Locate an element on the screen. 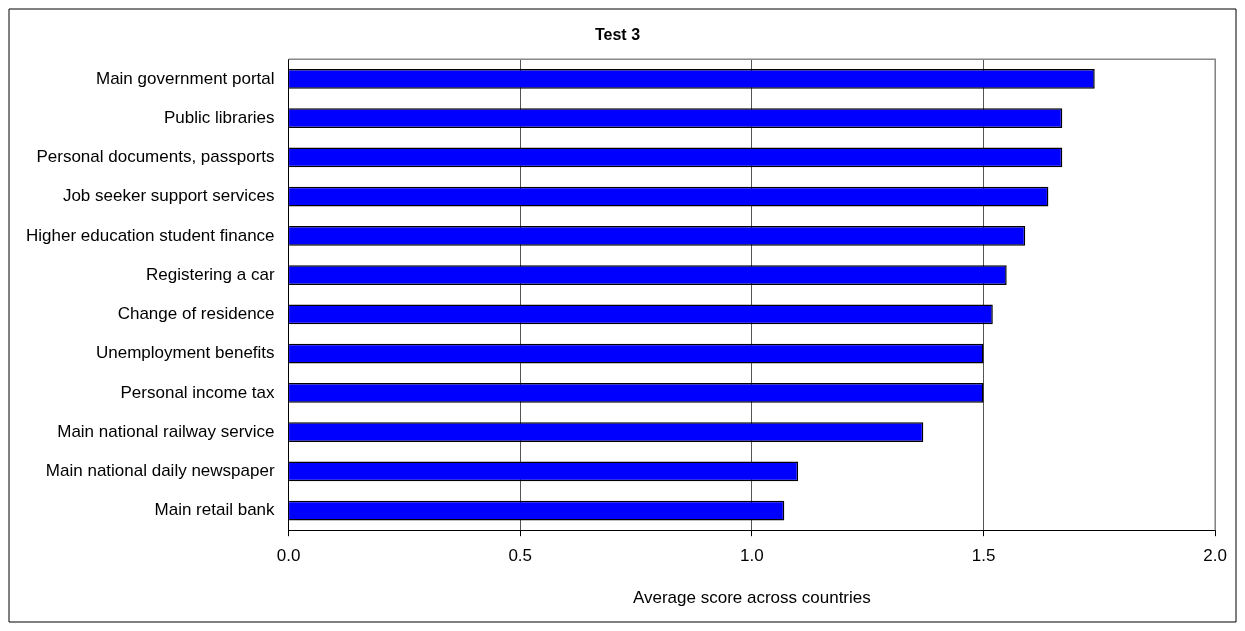 The height and width of the screenshot is (631, 1245). y-tick-label: Public libraries is located at coordinates (219, 117).